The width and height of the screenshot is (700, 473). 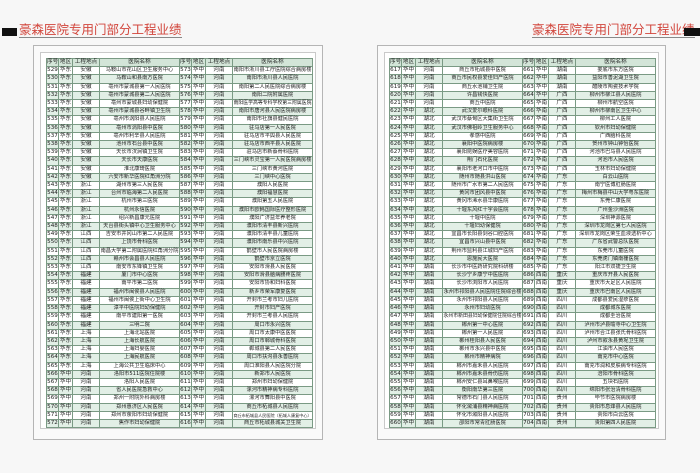 What do you see at coordinates (52, 210) in the screenshot?
I see `seq-cell: 546` at bounding box center [52, 210].